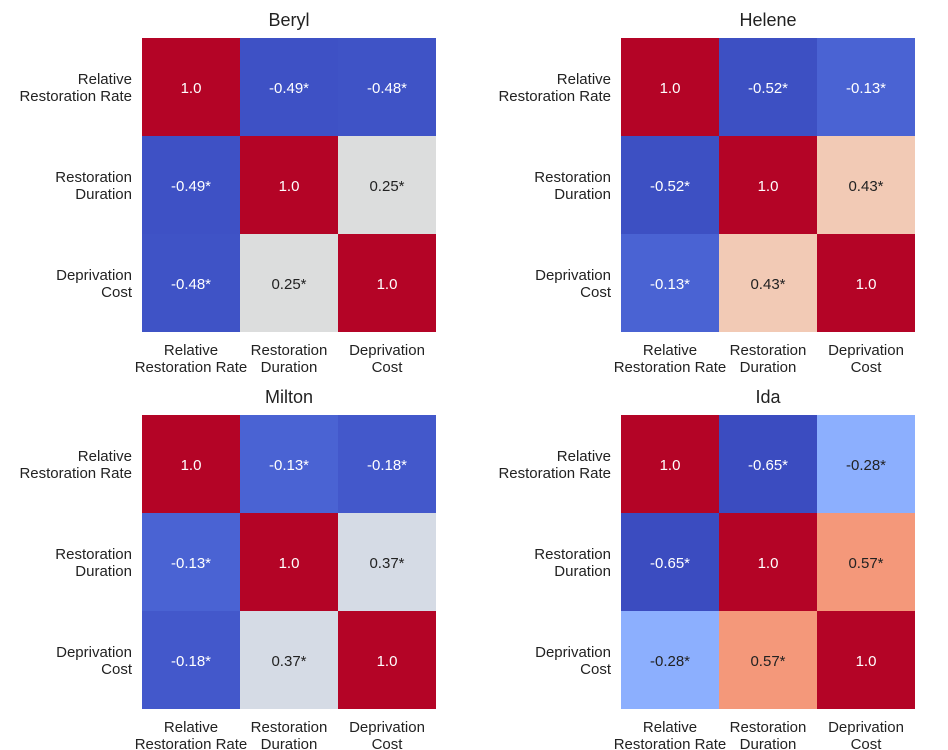 This screenshot has width=948, height=750. I want to click on panel-title: Ida, so click(768, 397).